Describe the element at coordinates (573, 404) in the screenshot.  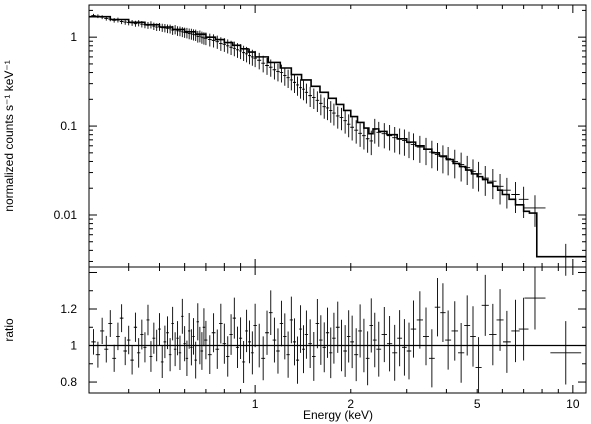
I see `x-tick-label: 10` at that location.